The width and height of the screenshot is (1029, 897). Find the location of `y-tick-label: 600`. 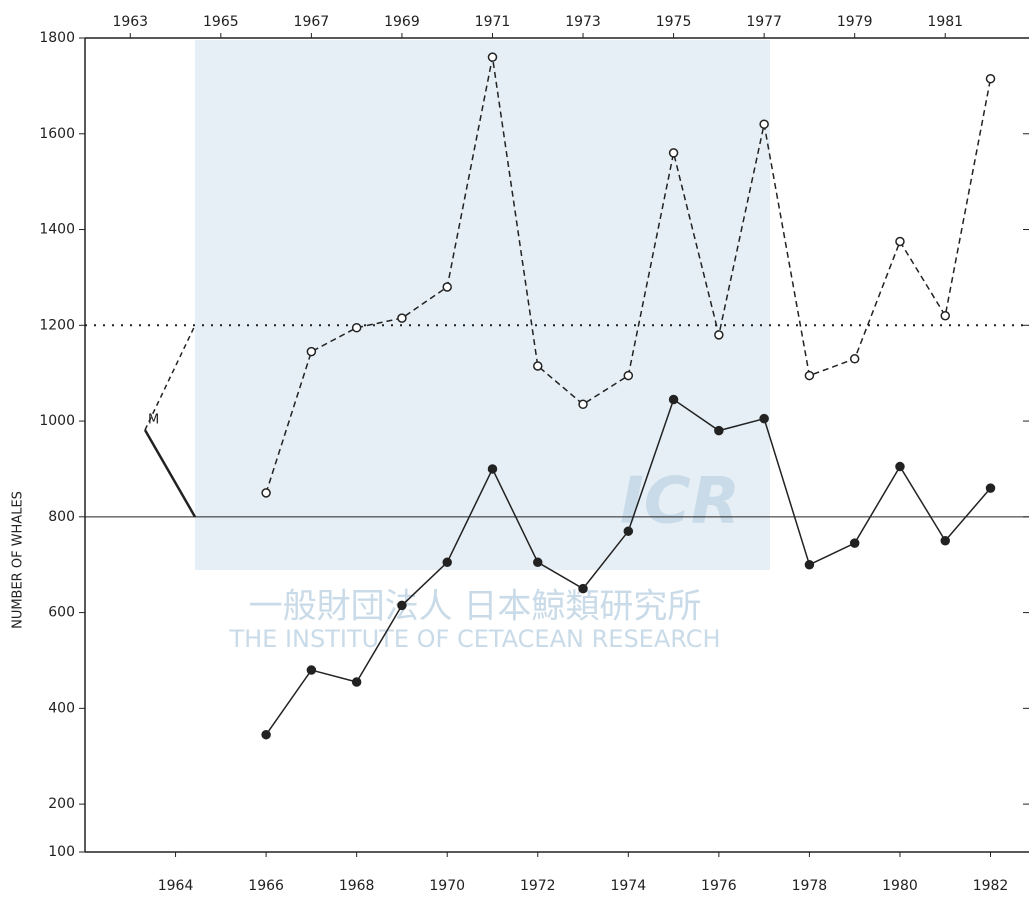

y-tick-label: 600 is located at coordinates (61, 613).